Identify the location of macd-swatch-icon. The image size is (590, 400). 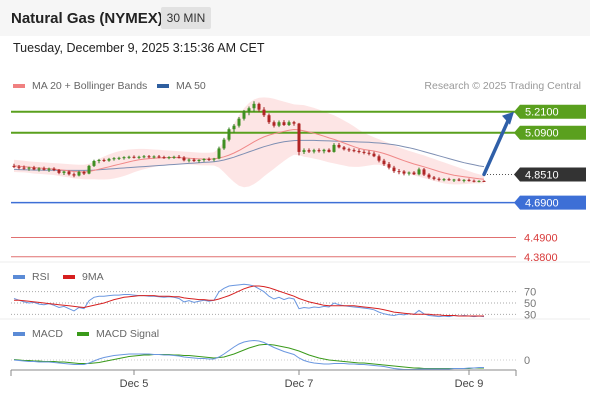
(19, 334).